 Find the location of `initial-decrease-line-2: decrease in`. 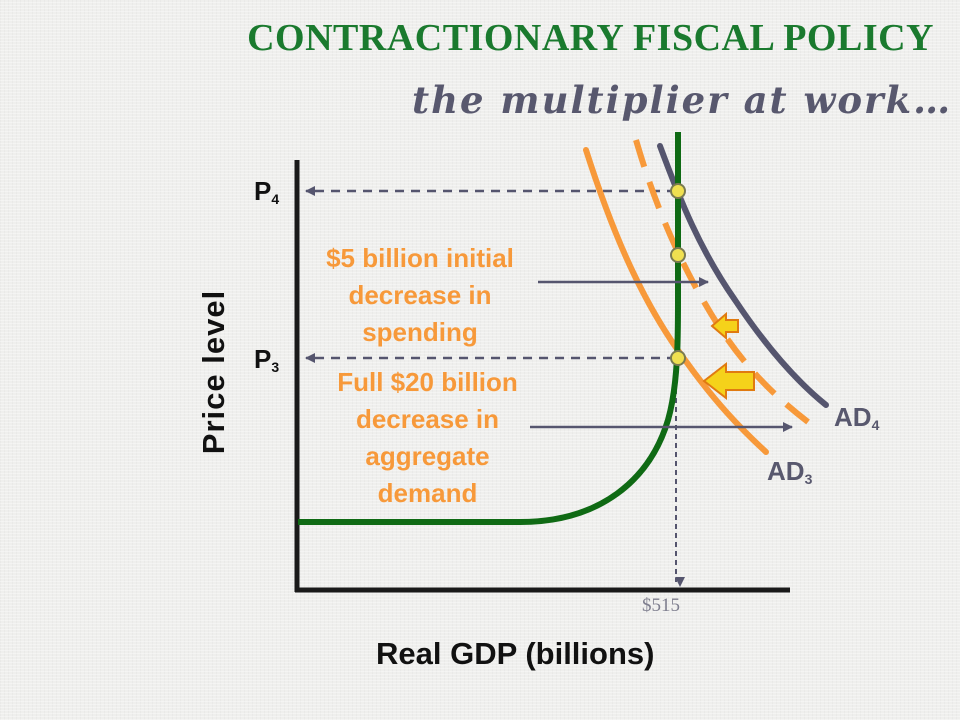

initial-decrease-line-2: decrease in is located at coordinates (420, 295).